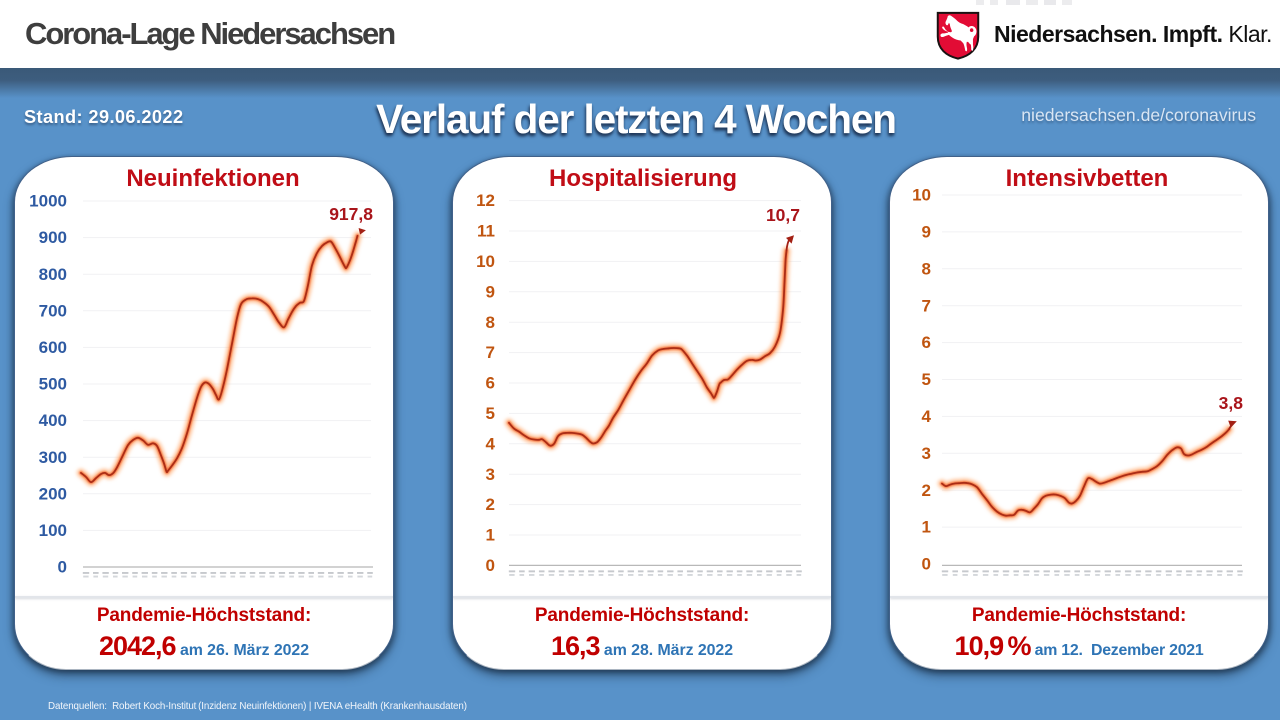 This screenshot has height=720, width=1280. Describe the element at coordinates (53, 384) in the screenshot. I see `svg-text: 500` at that location.